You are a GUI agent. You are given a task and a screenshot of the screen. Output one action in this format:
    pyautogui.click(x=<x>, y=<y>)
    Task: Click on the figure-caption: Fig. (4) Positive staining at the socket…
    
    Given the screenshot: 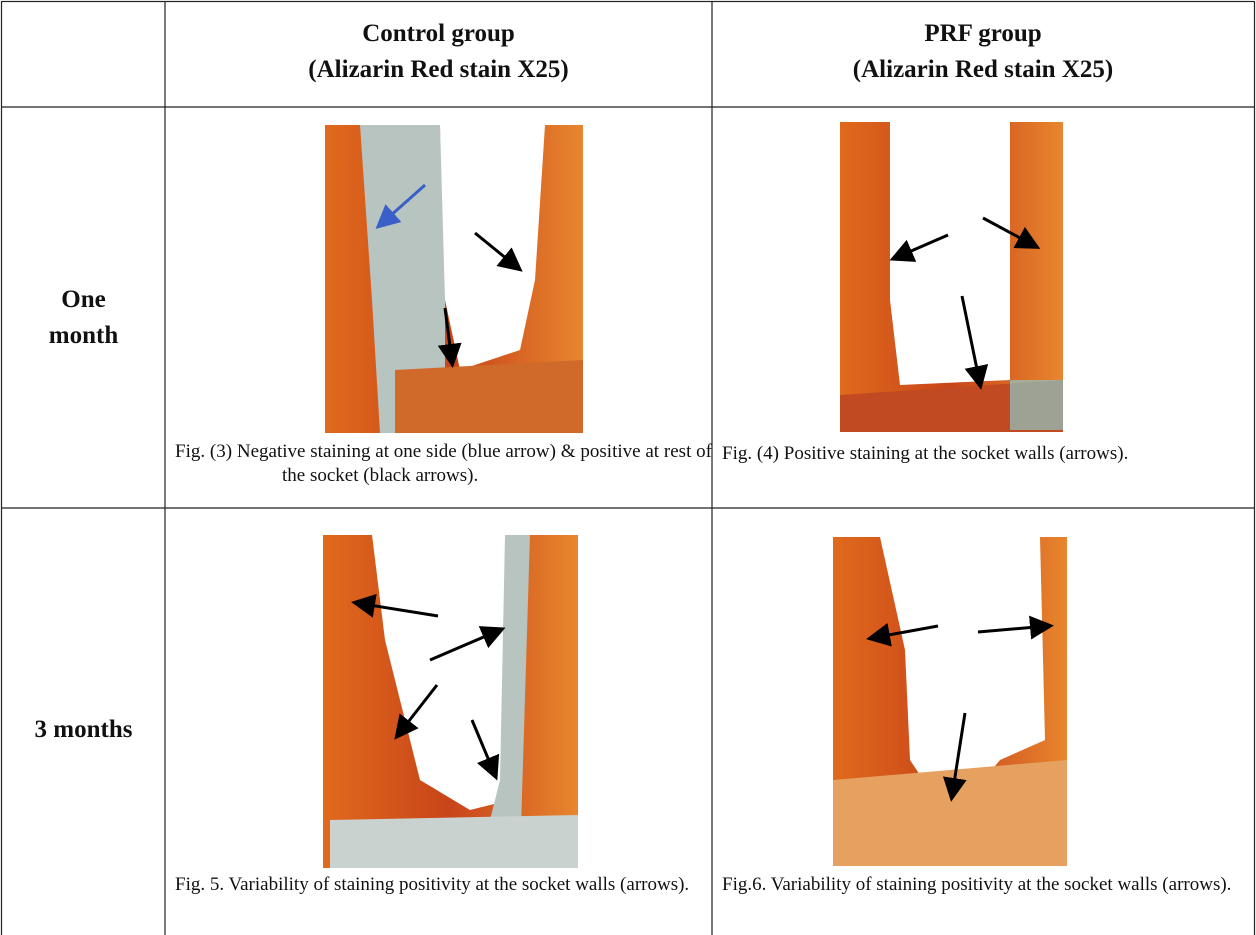 What is the action you would take?
    pyautogui.click(x=925, y=453)
    